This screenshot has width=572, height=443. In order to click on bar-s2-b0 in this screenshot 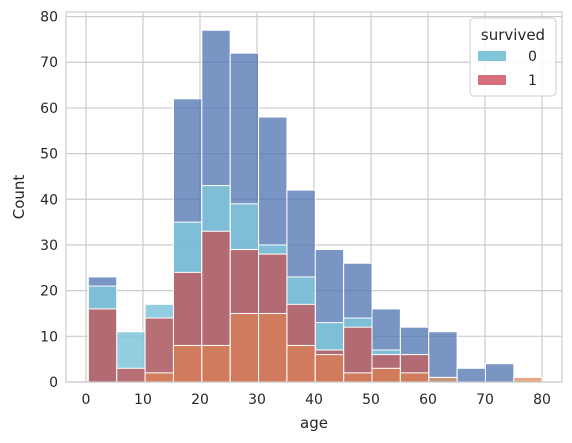, I will do `click(102, 345)`.